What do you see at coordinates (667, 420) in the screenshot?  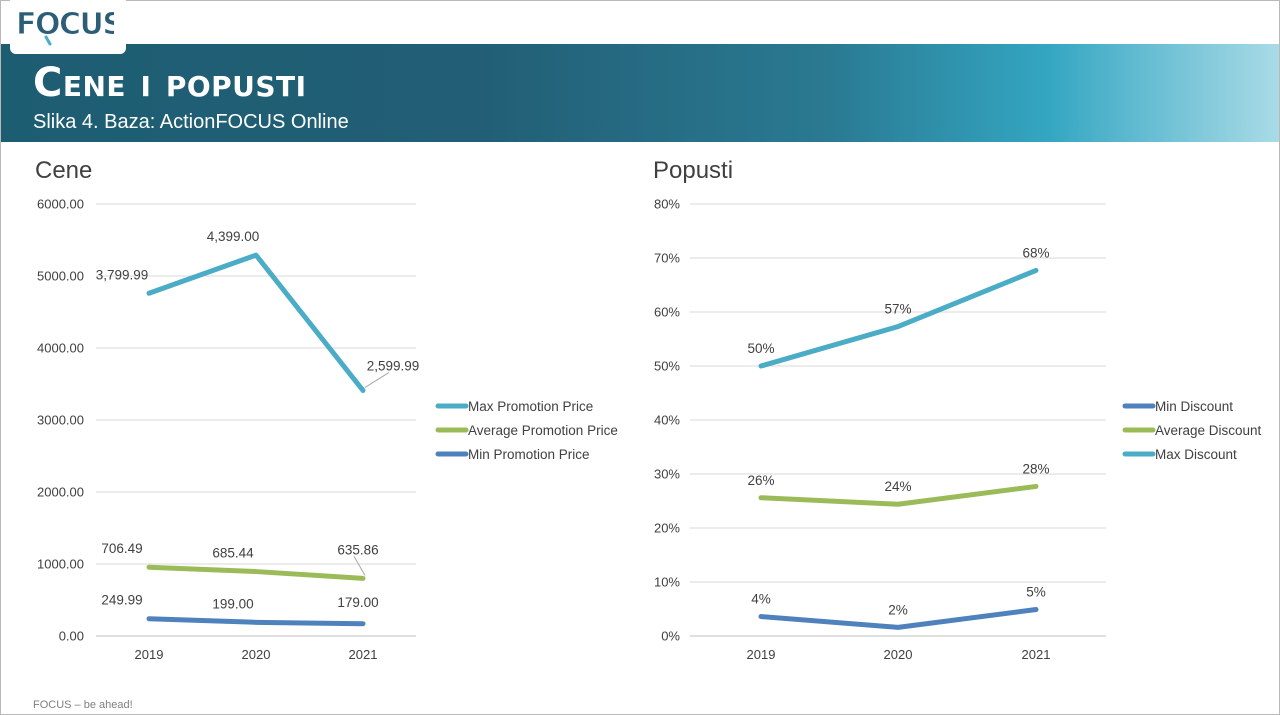 I see `y-tick-label: 40%` at bounding box center [667, 420].